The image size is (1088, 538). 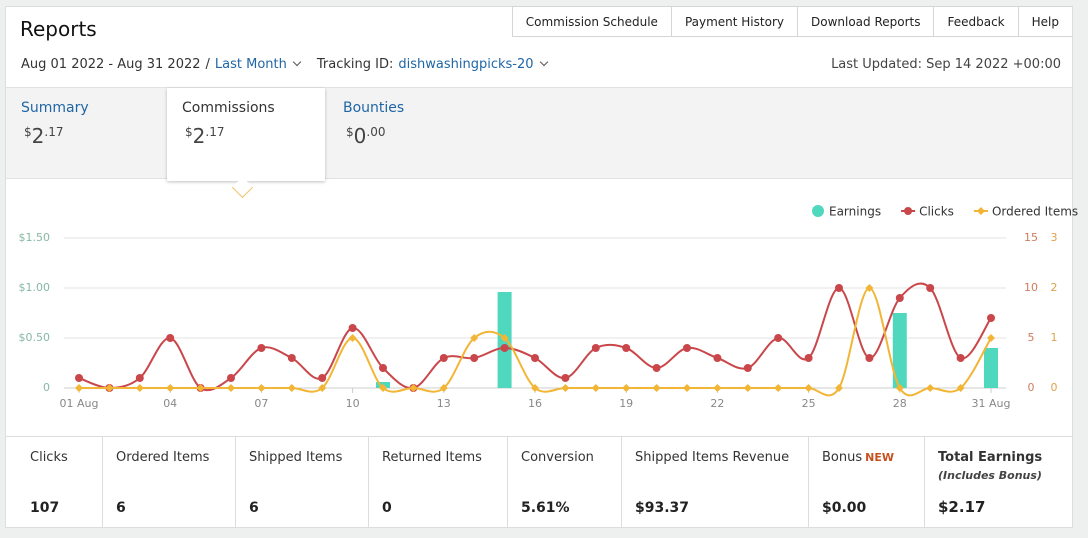 I want to click on stat-cell: Returned Items 0, so click(x=437, y=482).